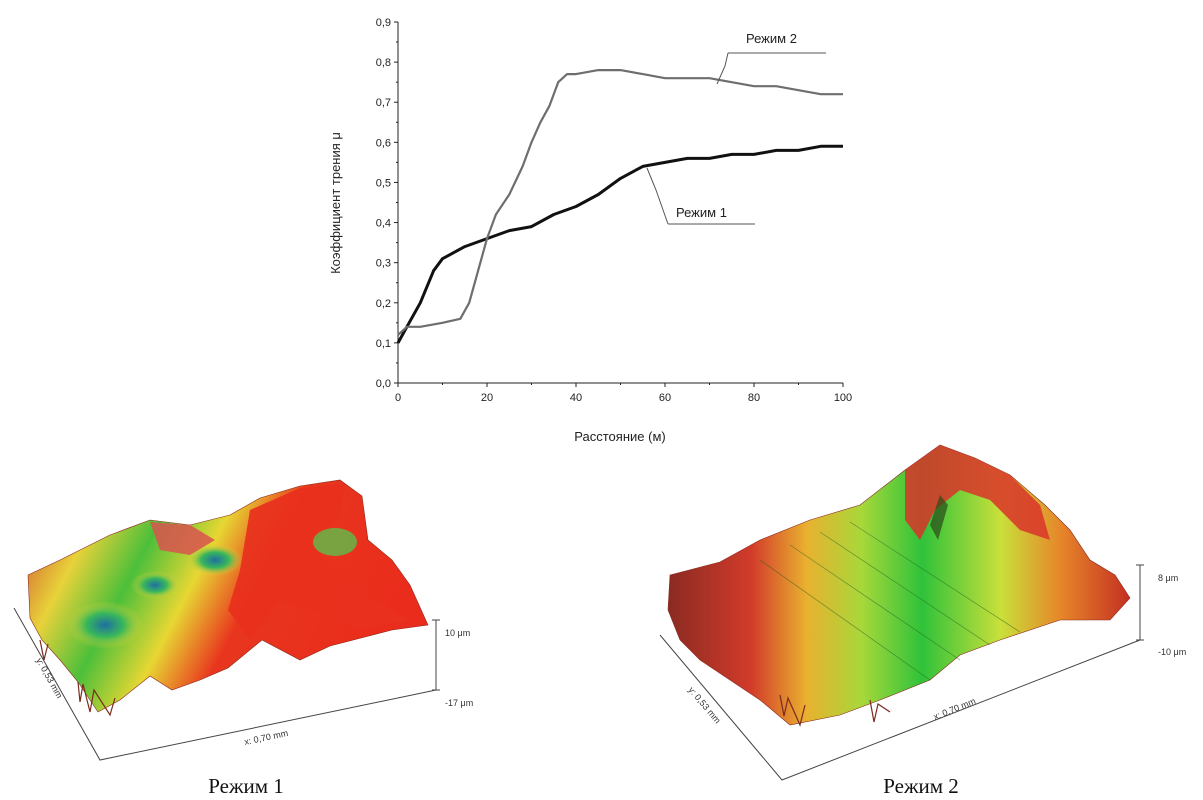 The height and width of the screenshot is (800, 1203). What do you see at coordinates (487, 398) in the screenshot?
I see `x-tick-label: 20` at bounding box center [487, 398].